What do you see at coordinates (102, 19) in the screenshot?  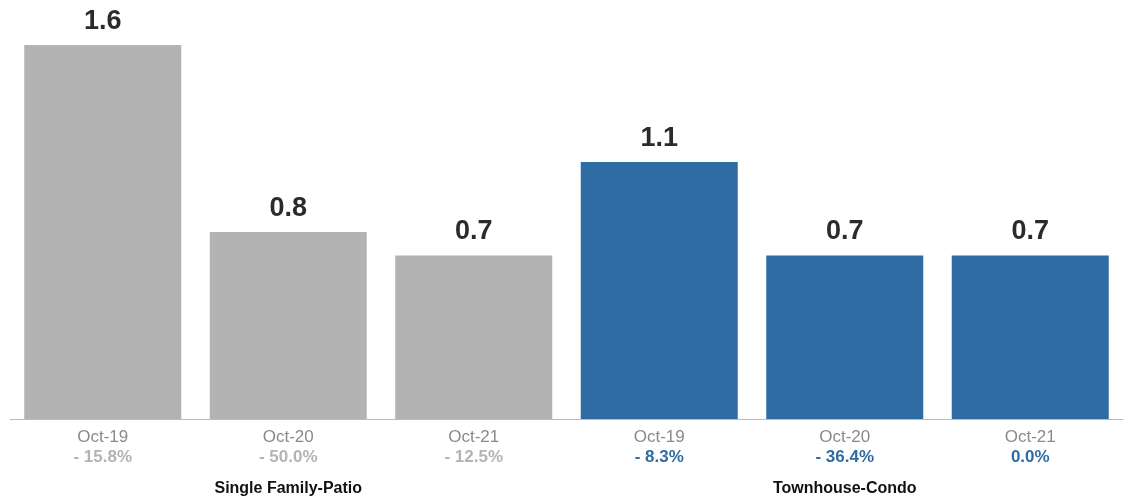 I see `data-label: 1.6` at bounding box center [102, 19].